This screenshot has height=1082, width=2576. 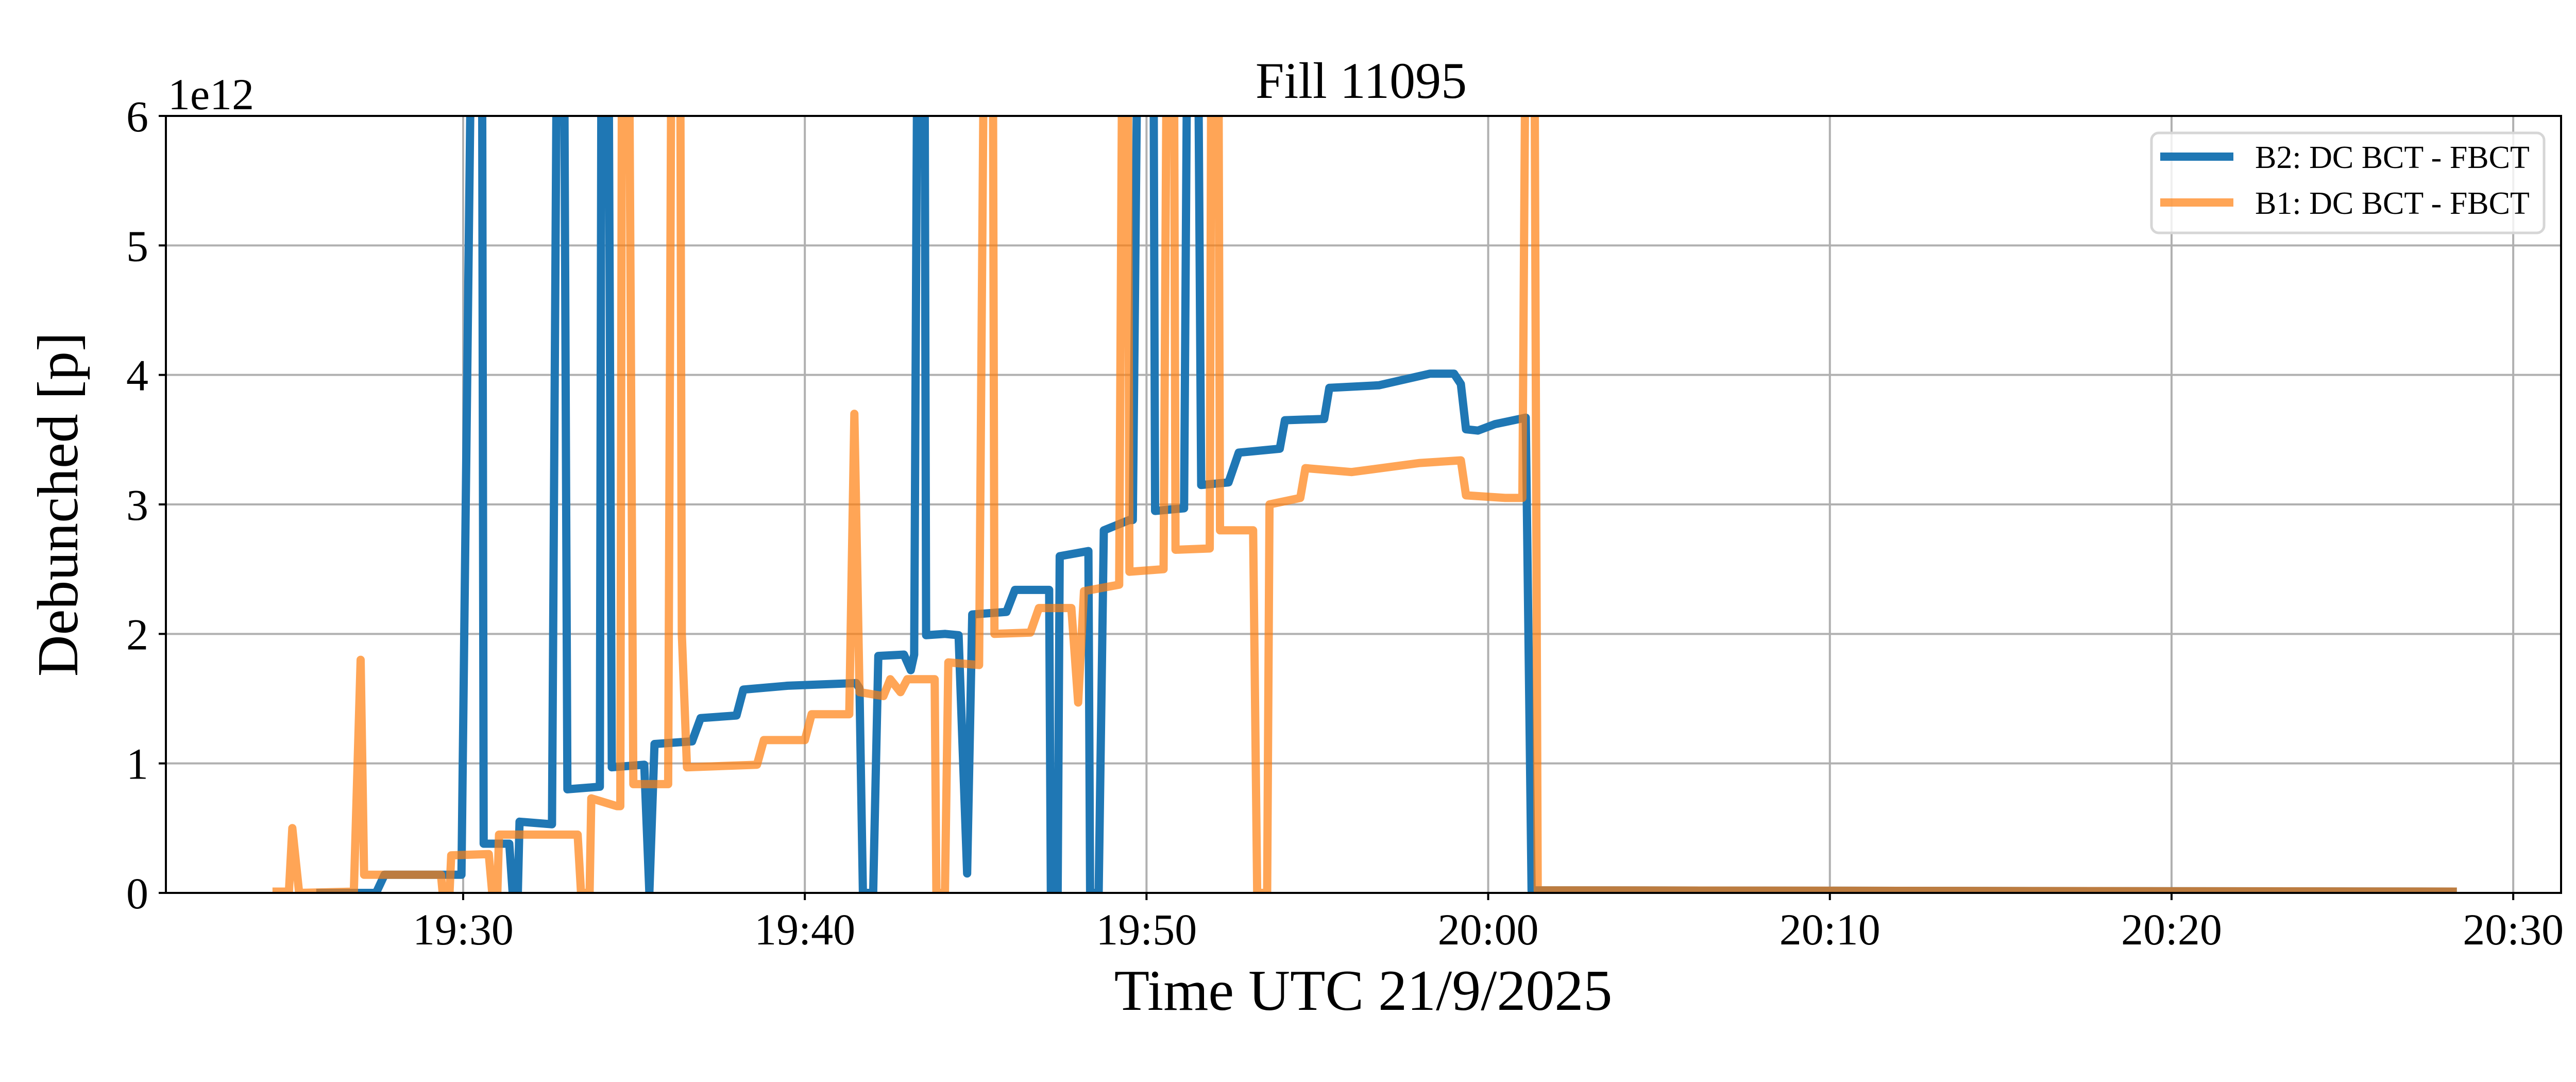 What do you see at coordinates (137, 634) in the screenshot?
I see `y-tick-label: 2` at bounding box center [137, 634].